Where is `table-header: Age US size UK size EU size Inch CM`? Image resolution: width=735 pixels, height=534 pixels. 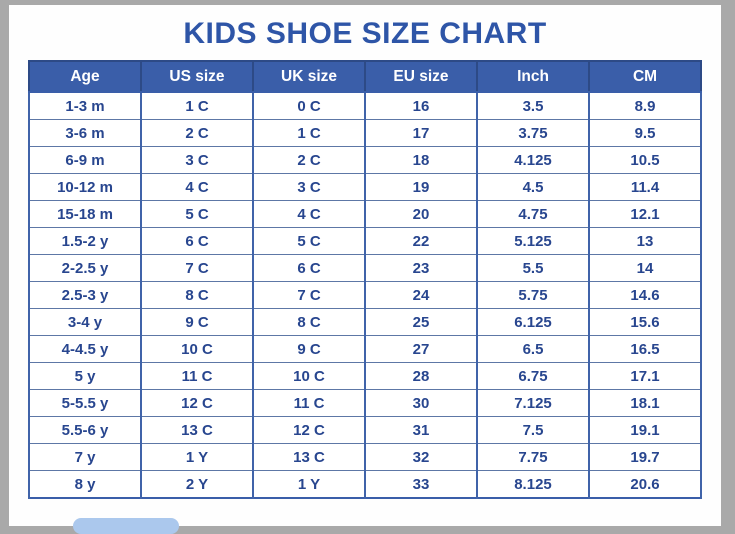 table-header: Age US size UK size EU size Inch CM is located at coordinates (365, 76).